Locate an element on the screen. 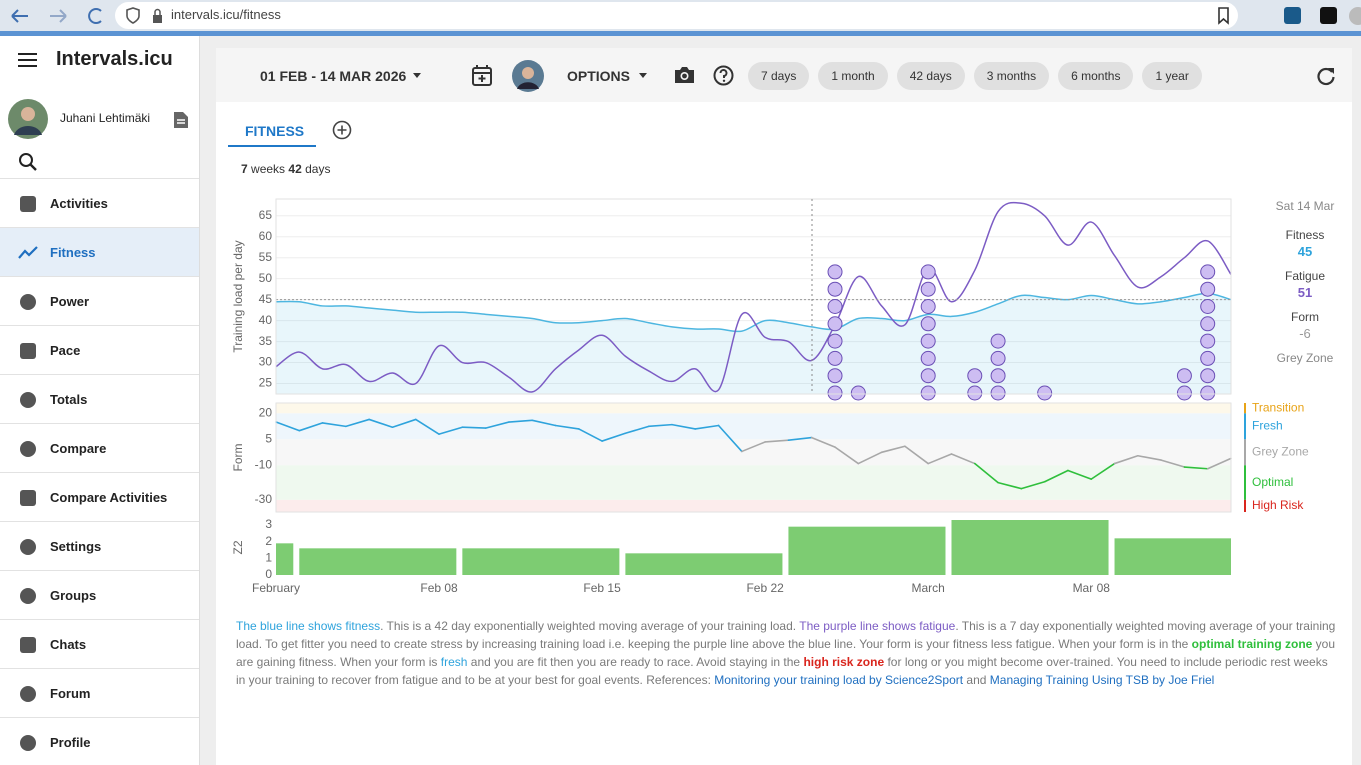 This screenshot has height=765, width=1361. weeks-unit: weeks is located at coordinates (268, 169).